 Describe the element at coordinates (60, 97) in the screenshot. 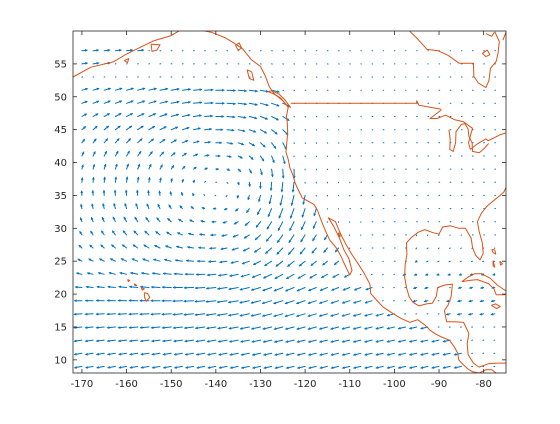

I see `y-tick-label: 50` at that location.